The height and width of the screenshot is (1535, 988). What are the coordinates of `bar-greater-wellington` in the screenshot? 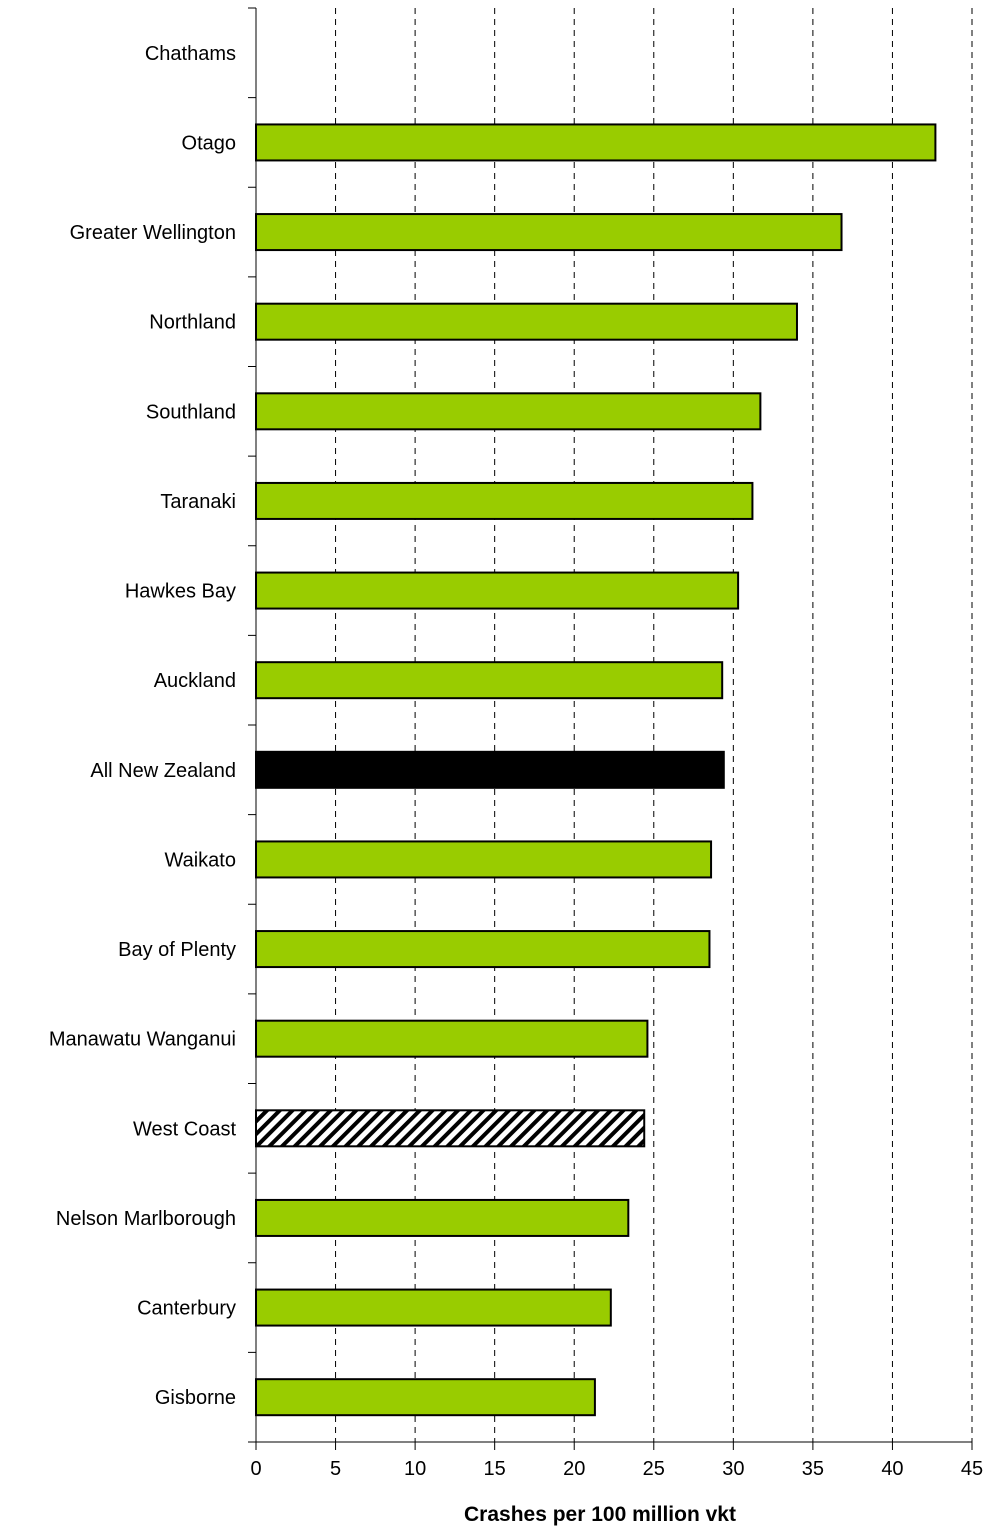 It's located at (549, 232).